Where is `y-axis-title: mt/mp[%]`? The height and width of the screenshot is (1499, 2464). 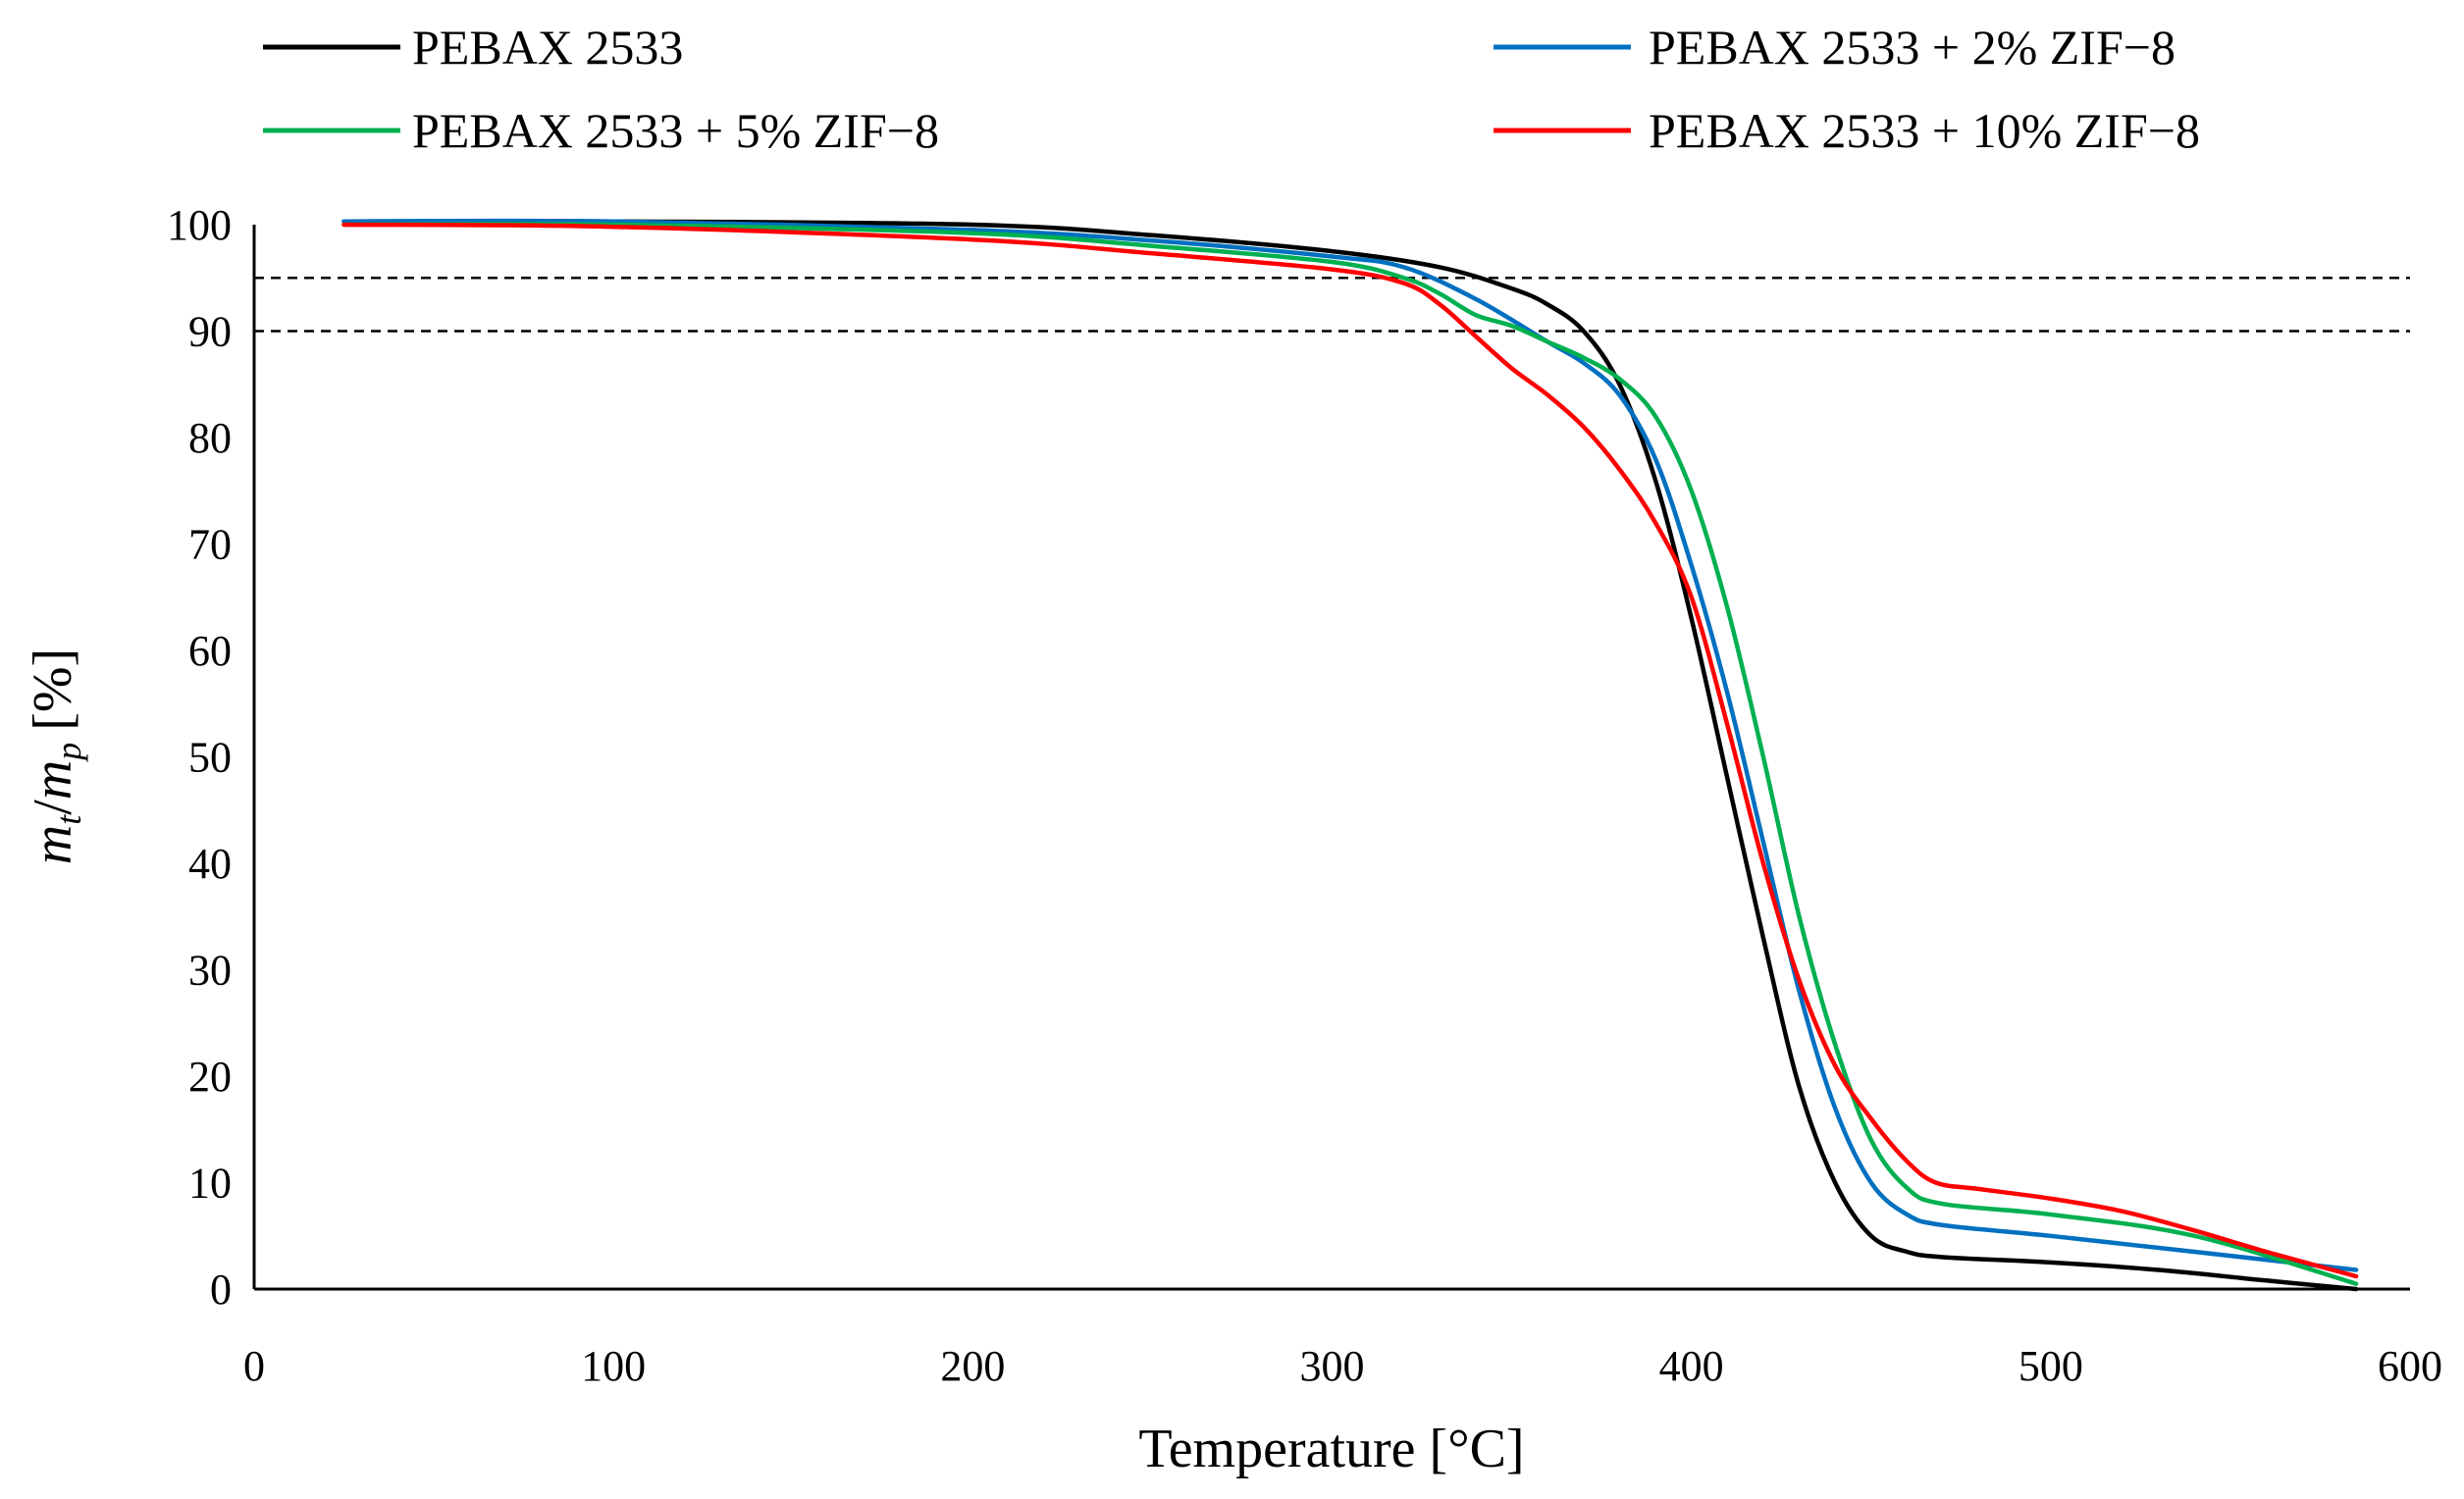 y-axis-title: mt/mp[%] is located at coordinates (56, 756).